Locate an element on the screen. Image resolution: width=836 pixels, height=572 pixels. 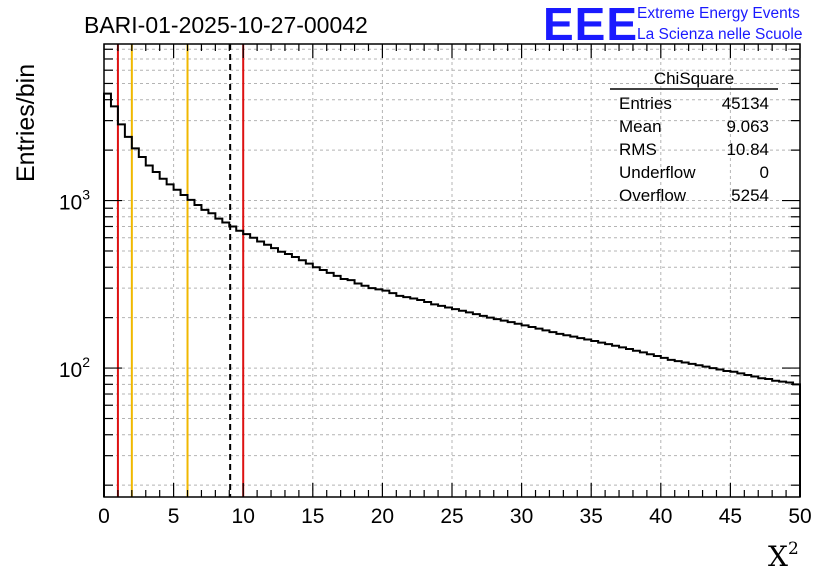
x-axis-label: X2 is located at coordinates (783, 555).